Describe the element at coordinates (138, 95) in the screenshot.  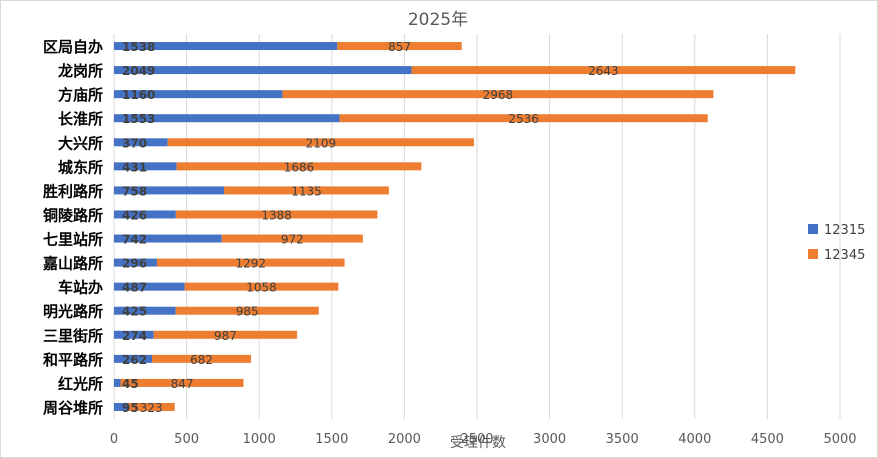
I see `data-label-12315: 1160` at that location.